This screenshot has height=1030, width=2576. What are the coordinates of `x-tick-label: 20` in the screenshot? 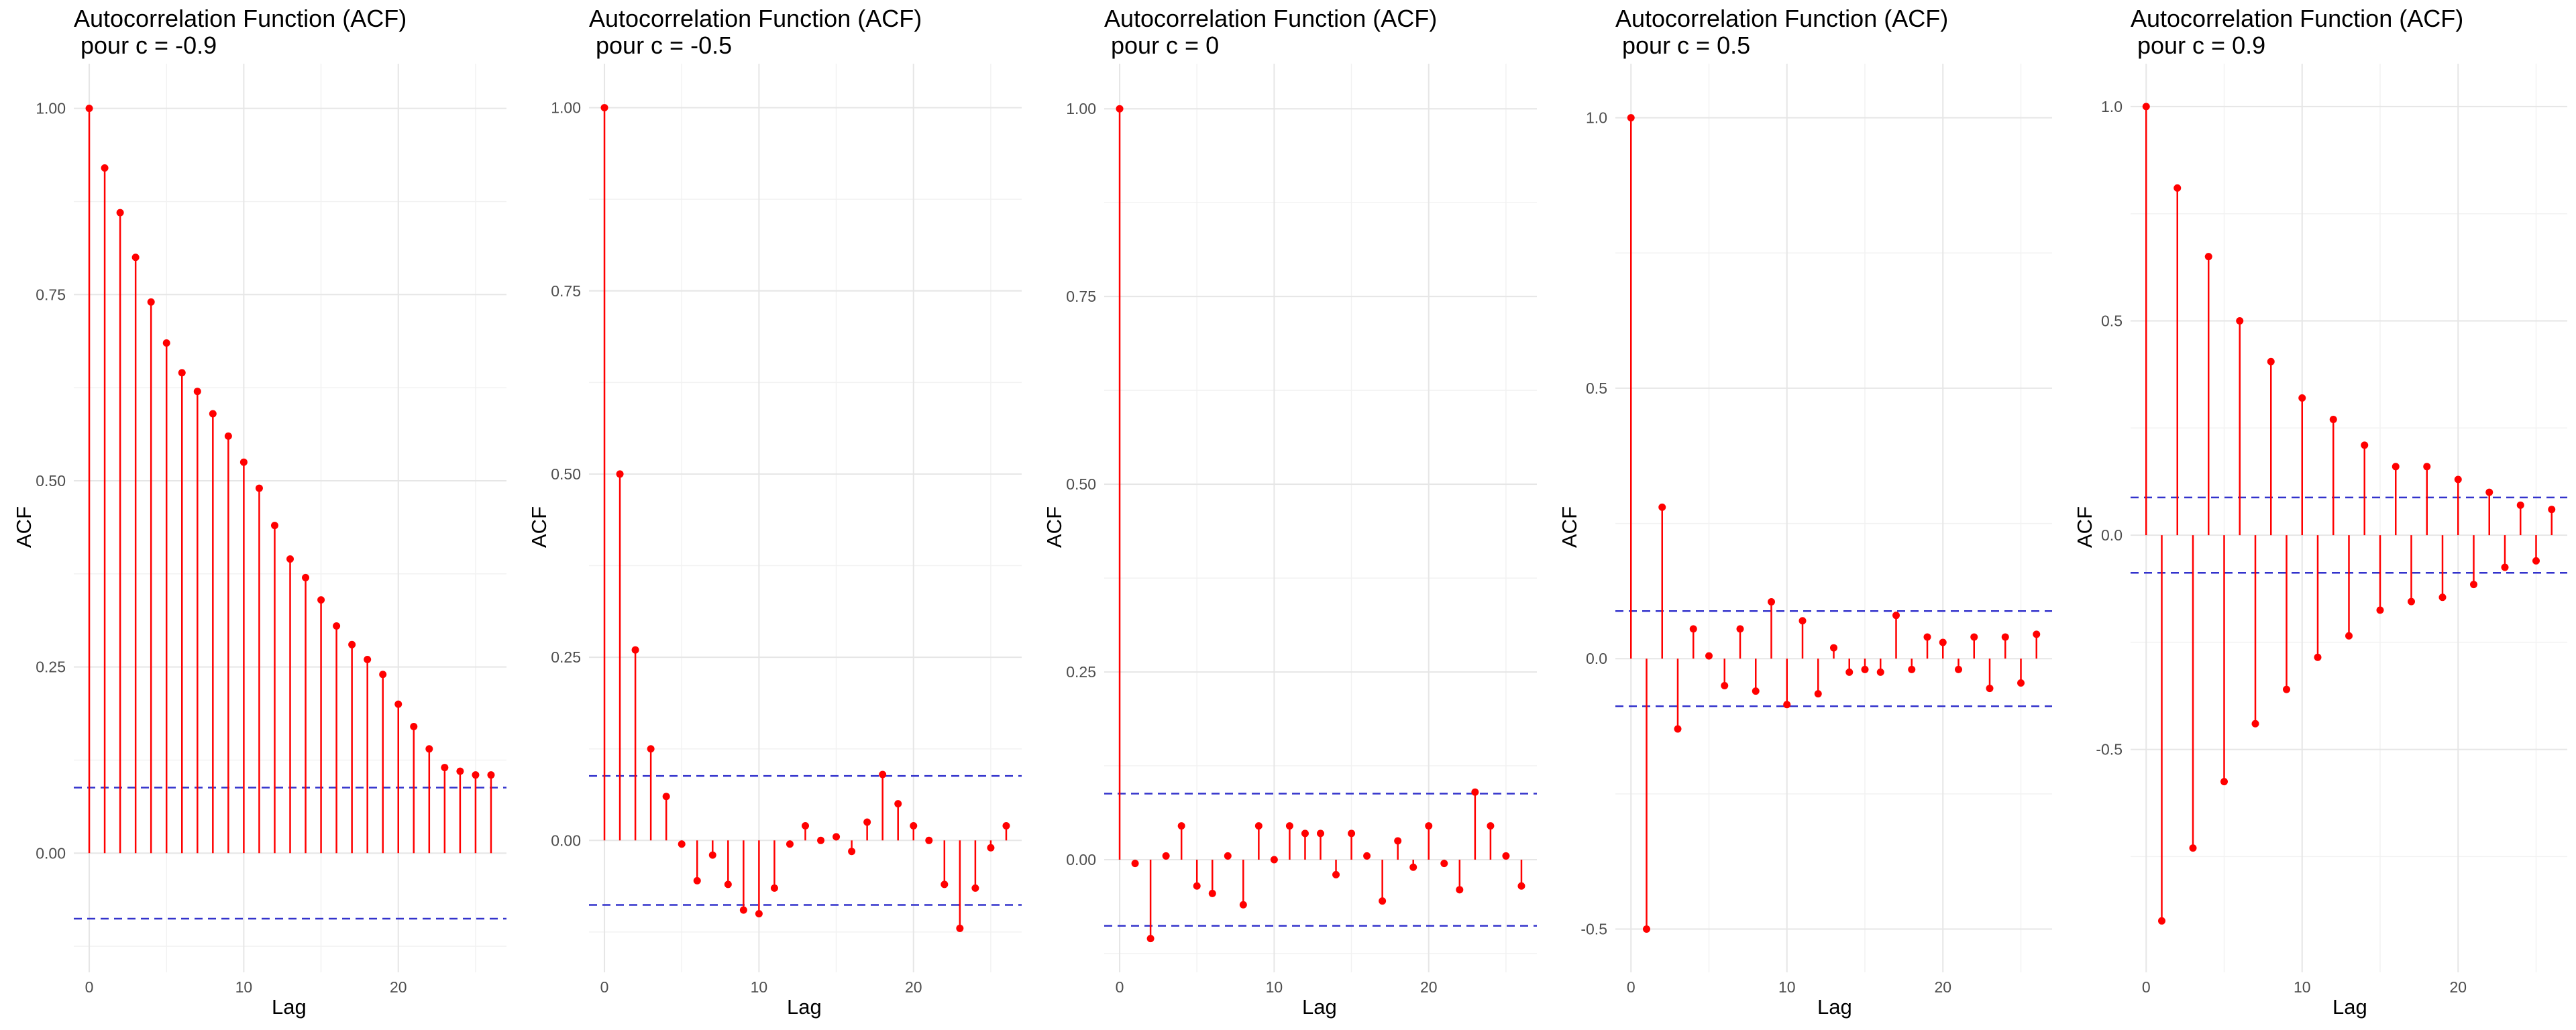 It's located at (398, 987).